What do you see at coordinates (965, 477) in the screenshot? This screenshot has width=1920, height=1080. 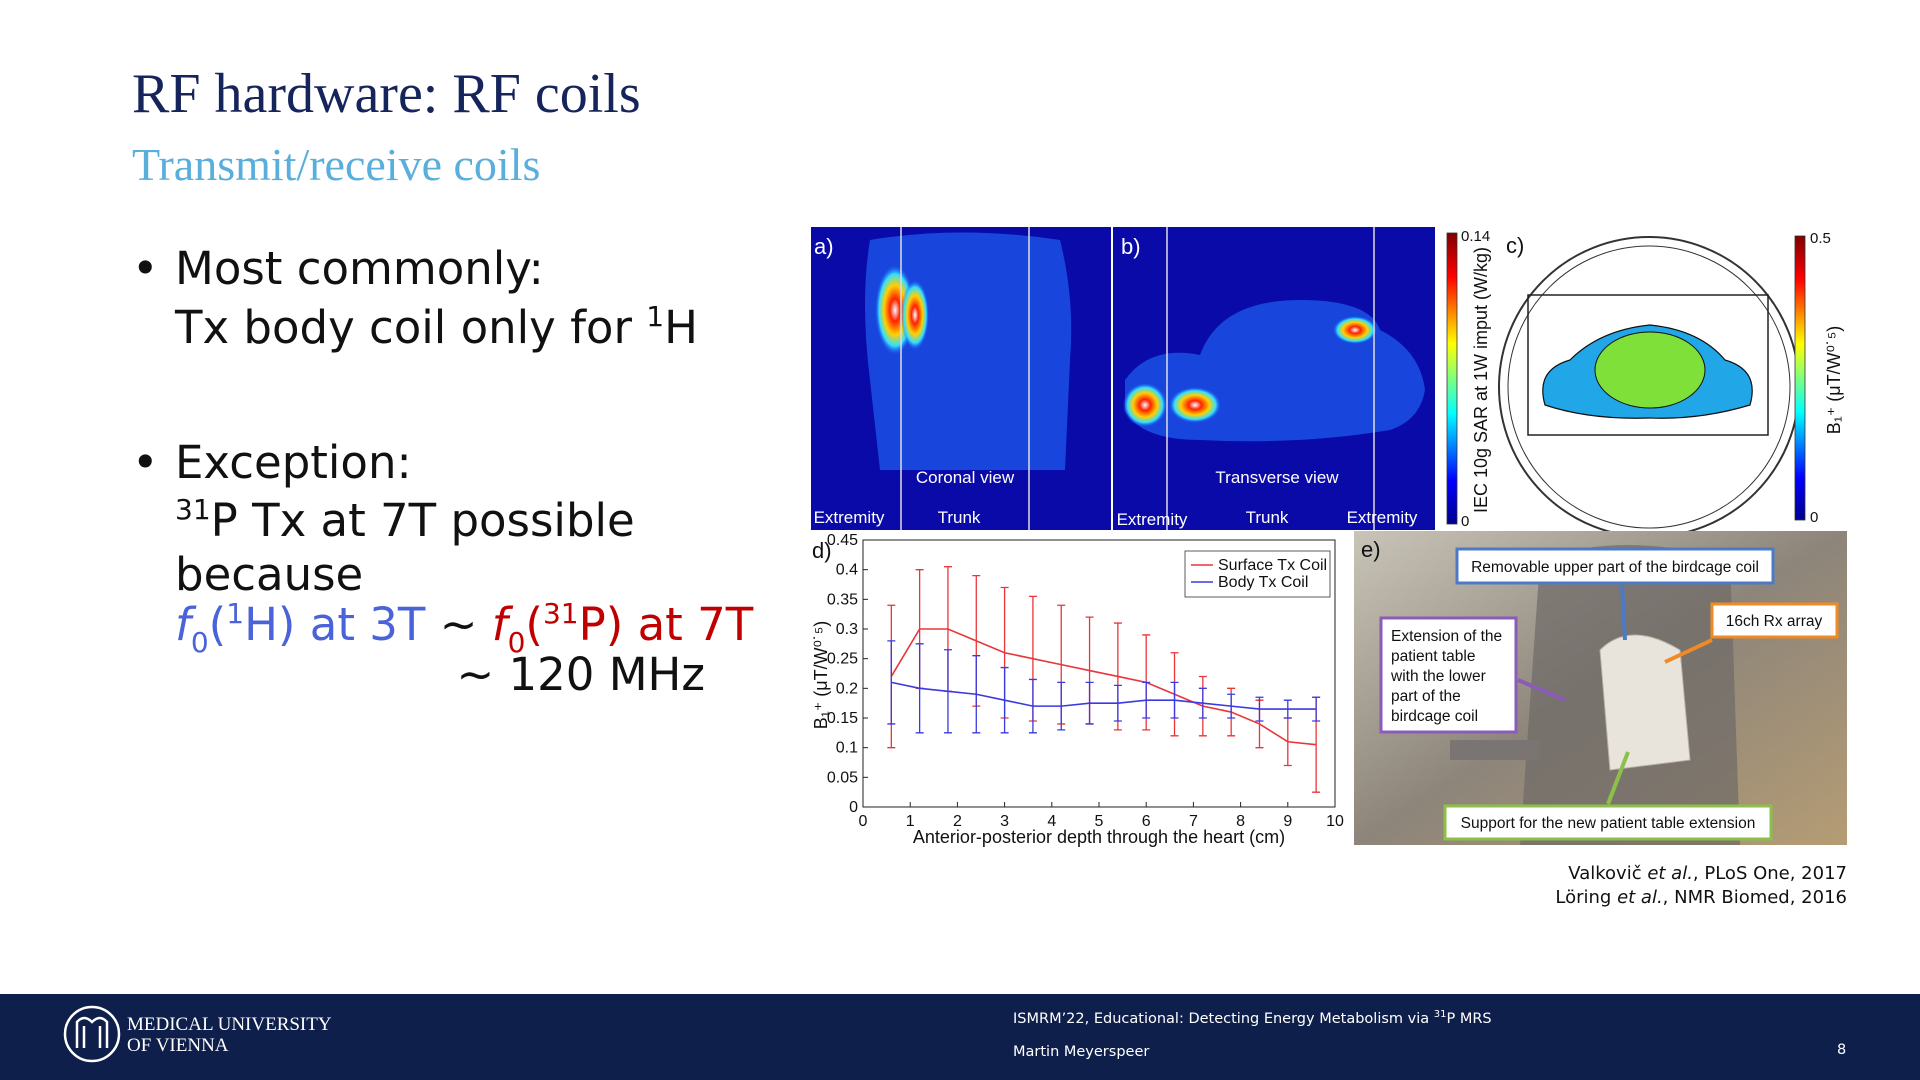 I see `view-label: Coronal view` at bounding box center [965, 477].